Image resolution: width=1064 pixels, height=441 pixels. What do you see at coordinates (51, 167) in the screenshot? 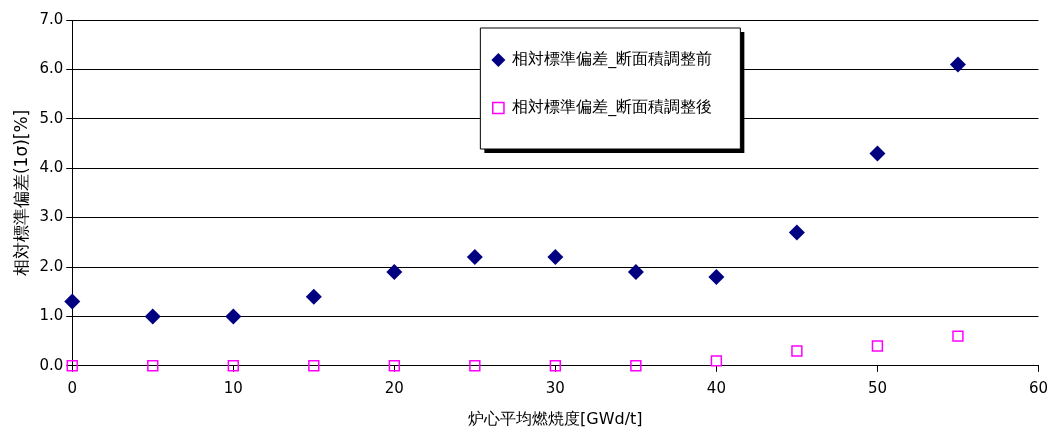
I see `y-tick-label: 4.0` at bounding box center [51, 167].